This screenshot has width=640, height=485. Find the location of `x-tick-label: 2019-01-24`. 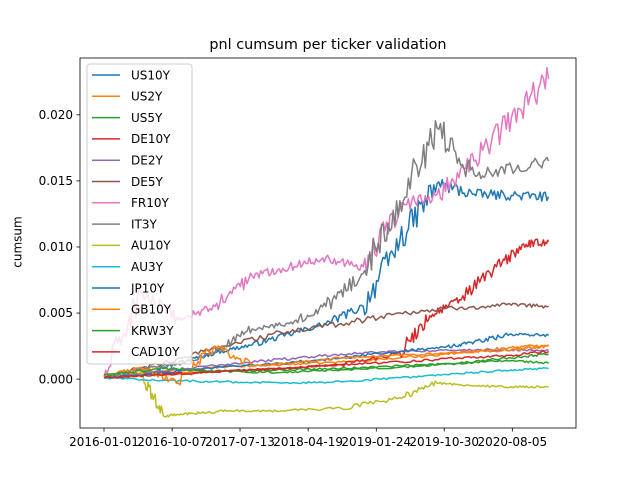

x-tick-label: 2019-01-24 is located at coordinates (376, 442).